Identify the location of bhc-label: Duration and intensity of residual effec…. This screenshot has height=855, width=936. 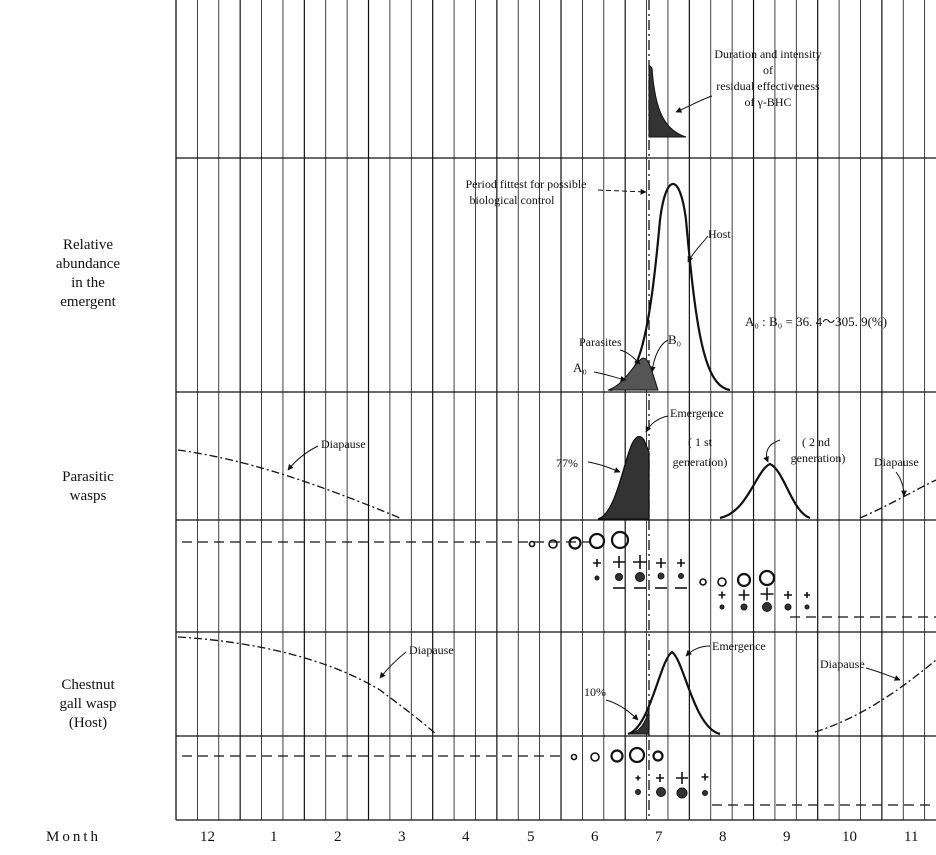
(767, 78).